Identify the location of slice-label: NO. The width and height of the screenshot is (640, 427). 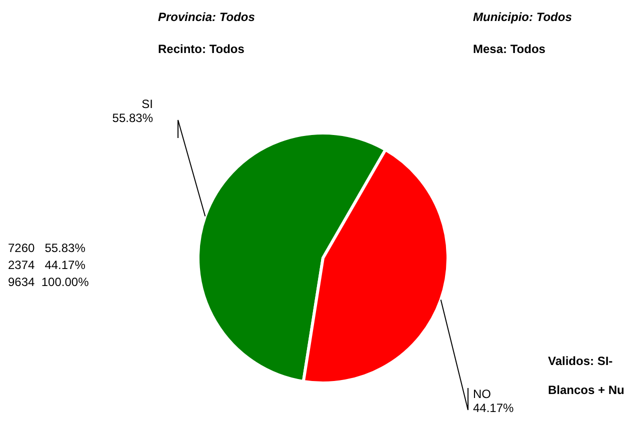
(482, 394).